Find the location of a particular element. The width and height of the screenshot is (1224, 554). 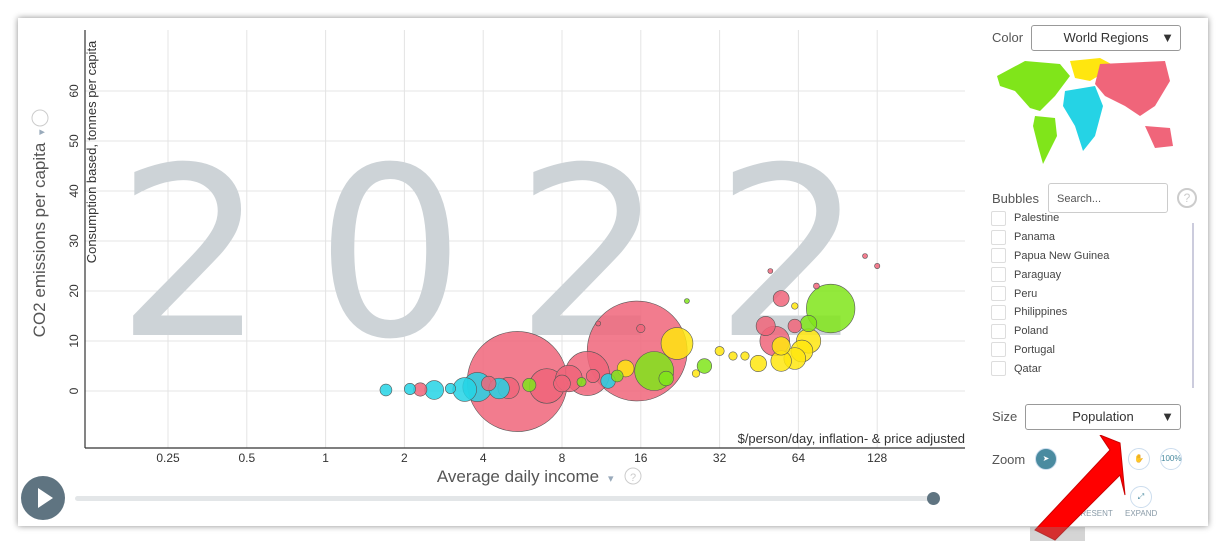

size-value: Population is located at coordinates (1103, 416).